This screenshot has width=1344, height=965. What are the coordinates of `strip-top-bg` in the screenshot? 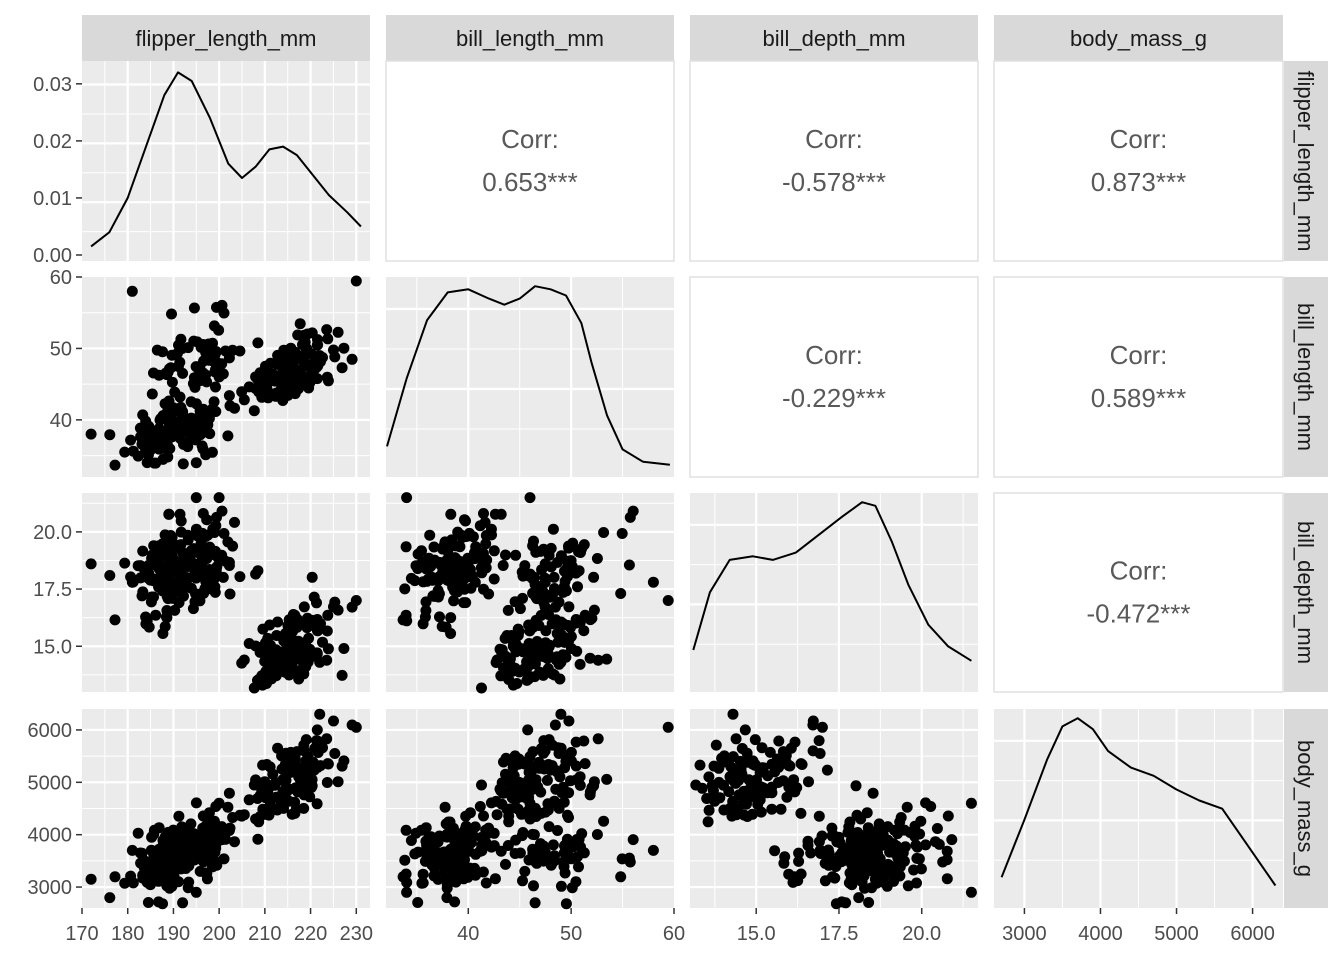 It's located at (1138, 38).